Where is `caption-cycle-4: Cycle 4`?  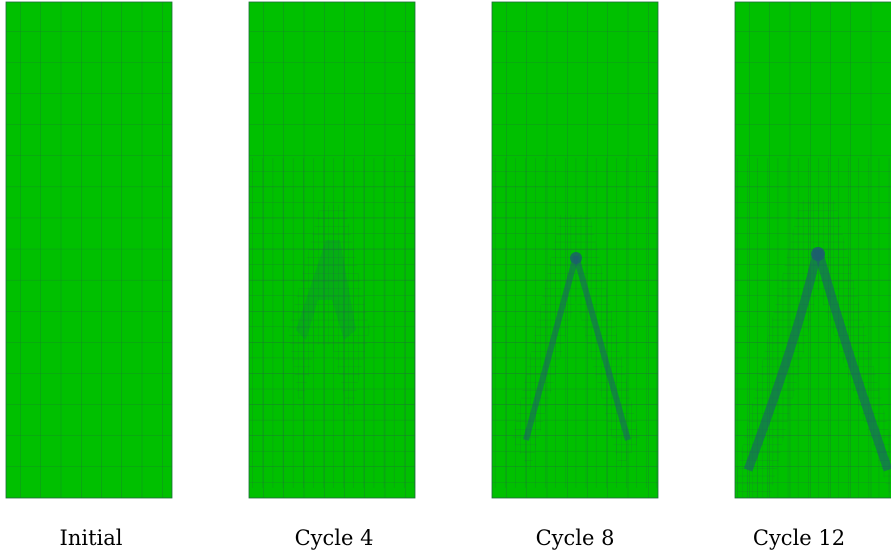
caption-cycle-4: Cycle 4 is located at coordinates (334, 538).